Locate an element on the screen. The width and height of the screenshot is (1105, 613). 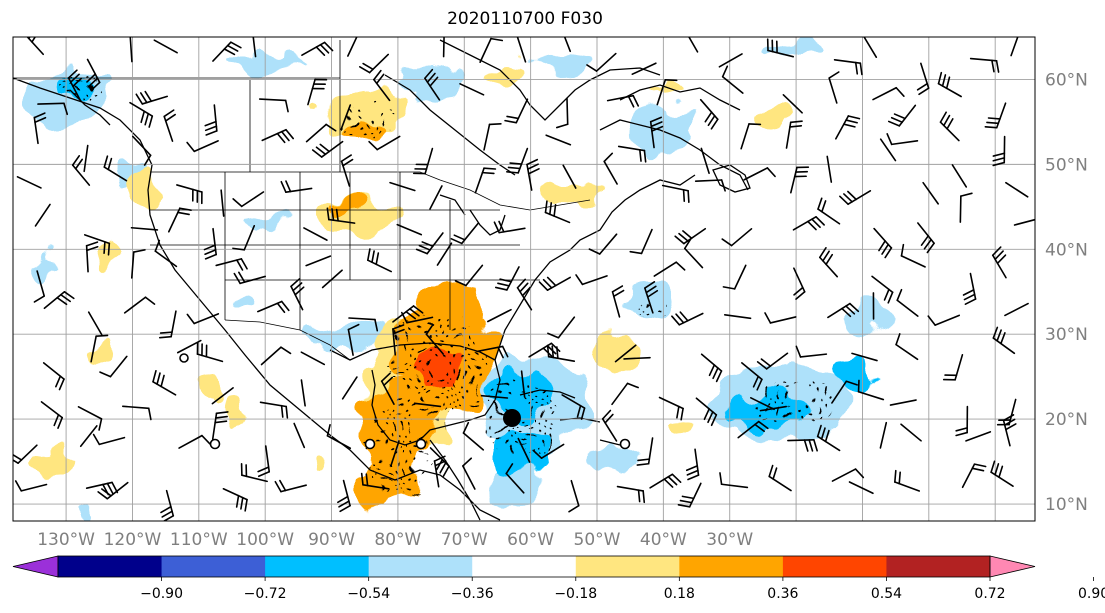
station-markers is located at coordinates (405, 401).